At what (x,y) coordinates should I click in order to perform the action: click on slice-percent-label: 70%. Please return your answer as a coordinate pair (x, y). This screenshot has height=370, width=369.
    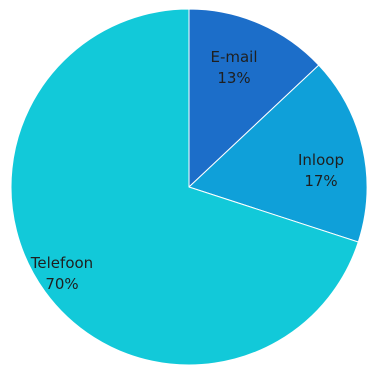
    Looking at the image, I should click on (61, 284).